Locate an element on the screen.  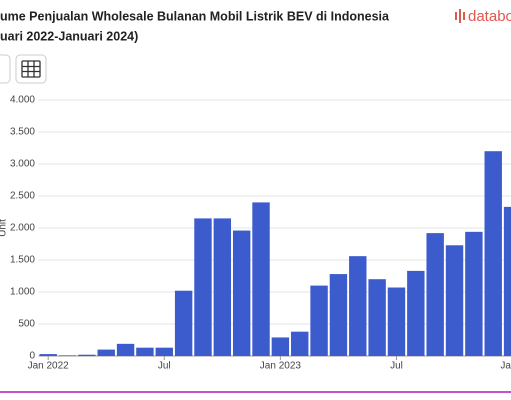
grid-button is located at coordinates (31, 69).